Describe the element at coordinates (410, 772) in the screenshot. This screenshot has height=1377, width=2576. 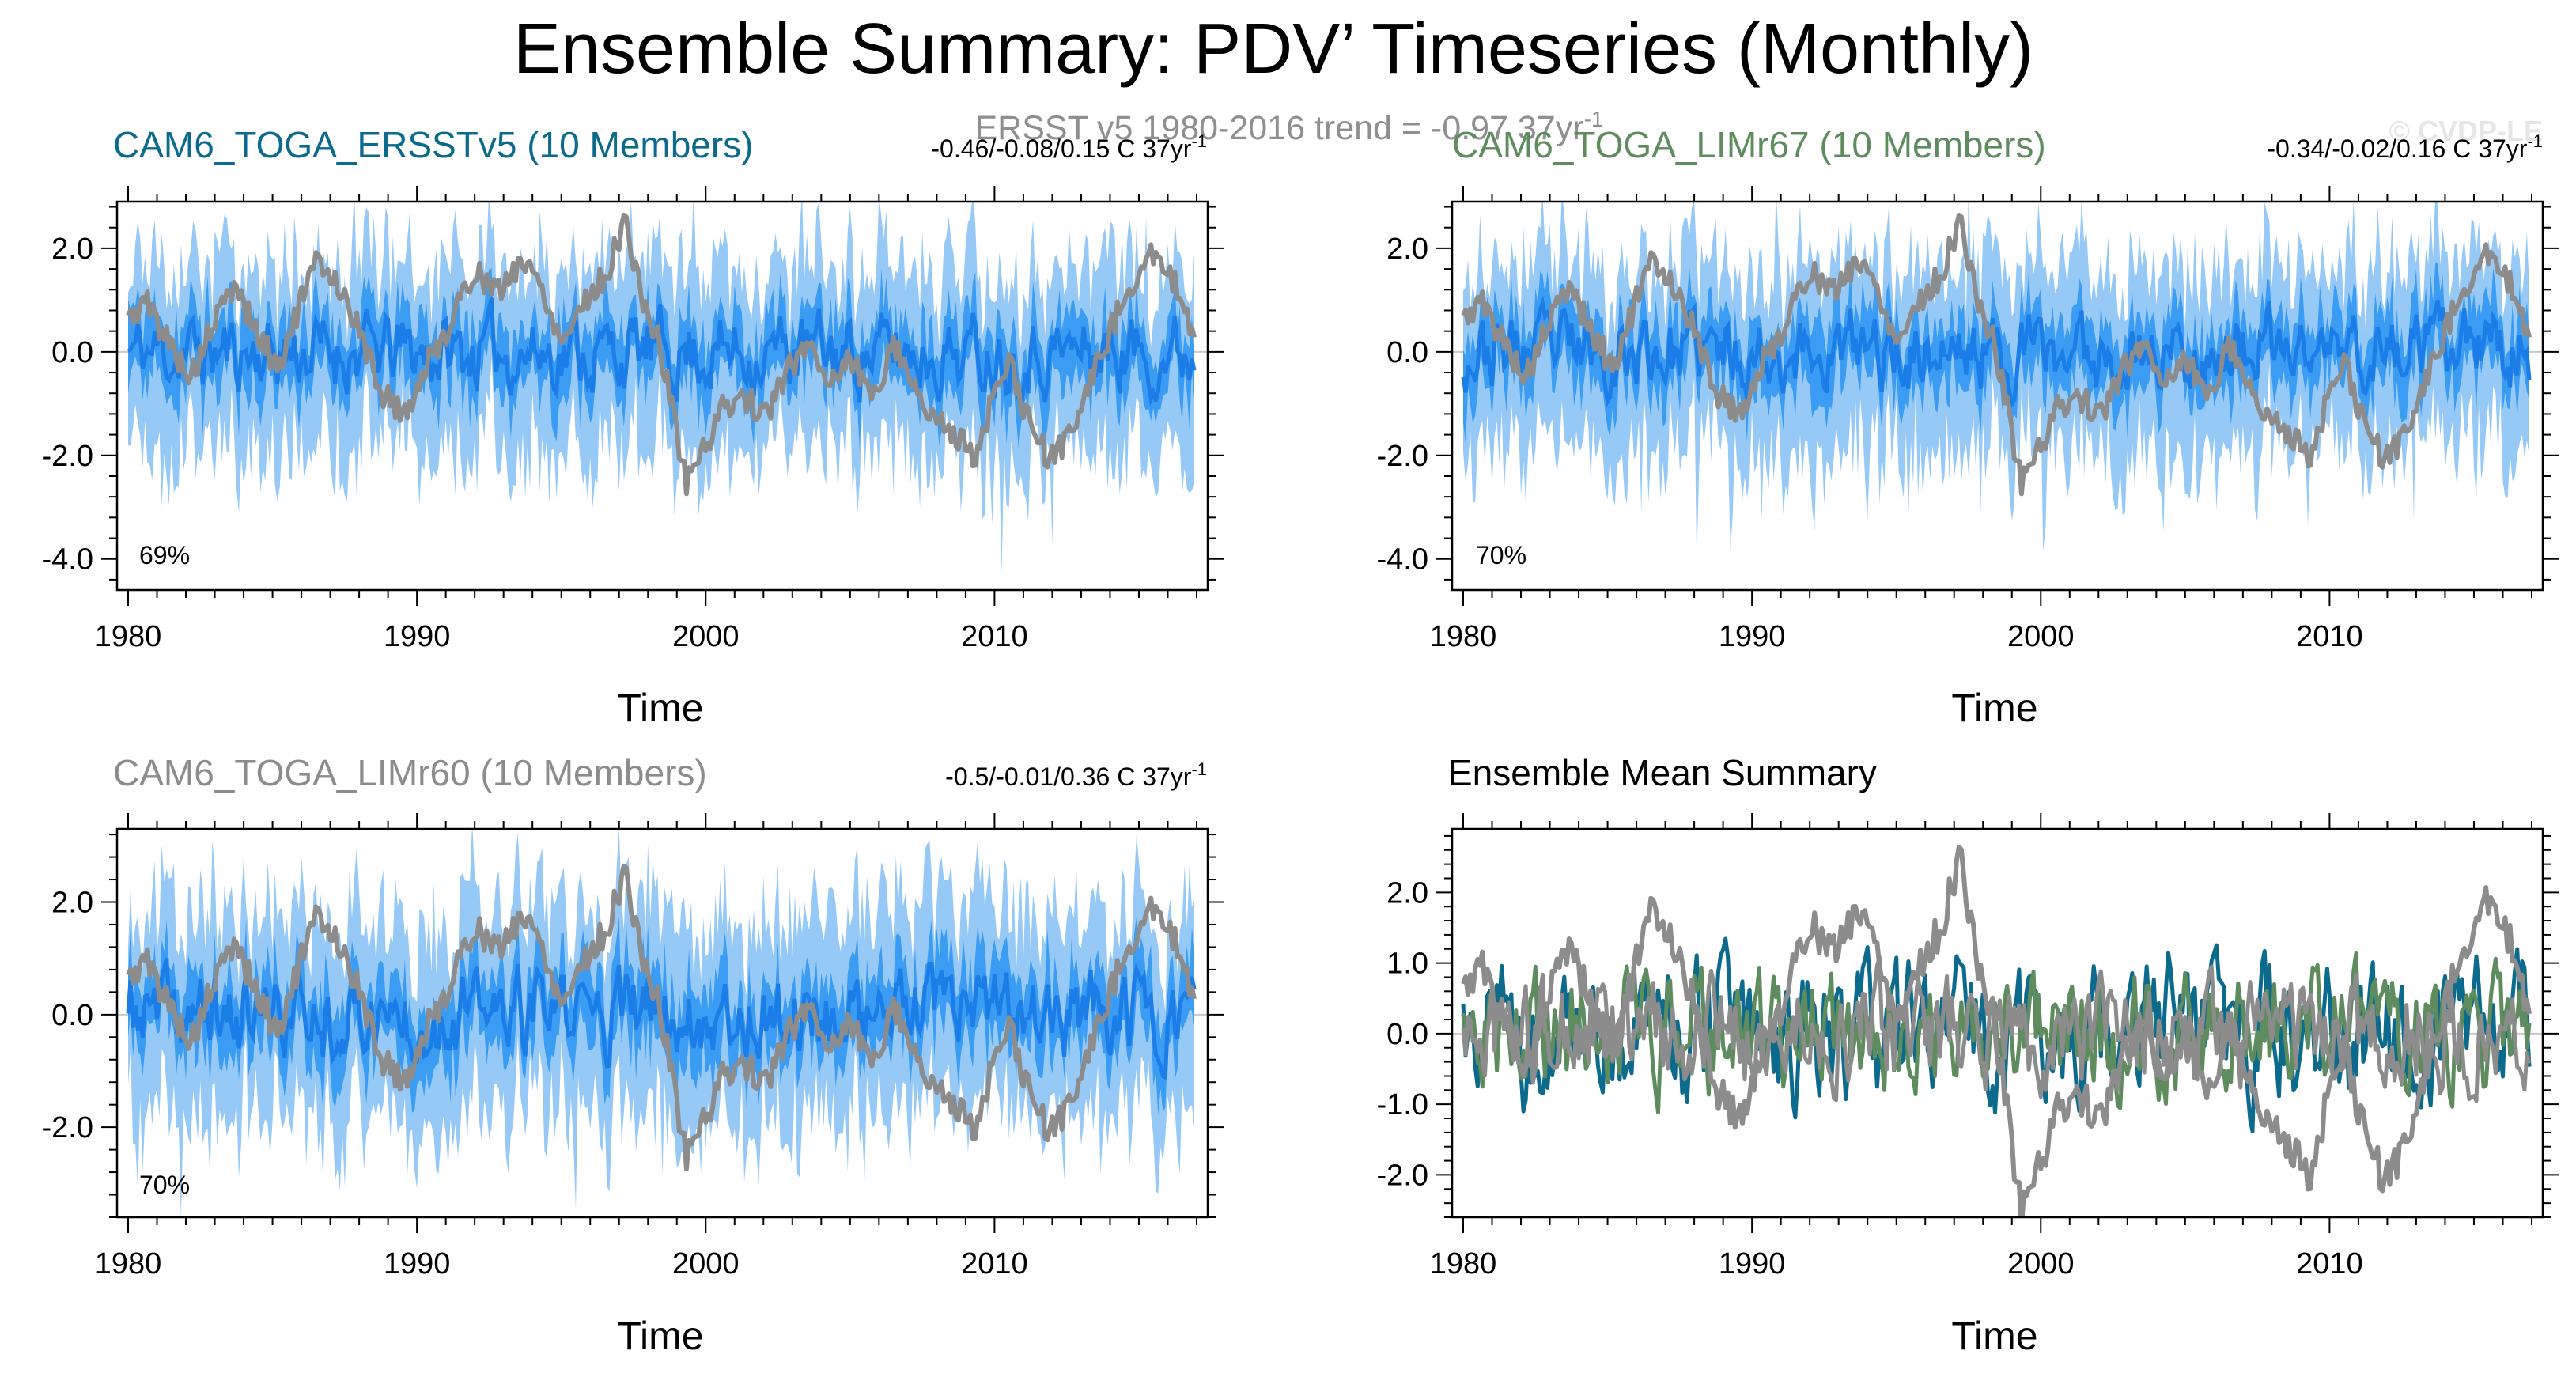
I see `panel-title: CAM6_TOGA_LIMr60 (10 Members)` at that location.